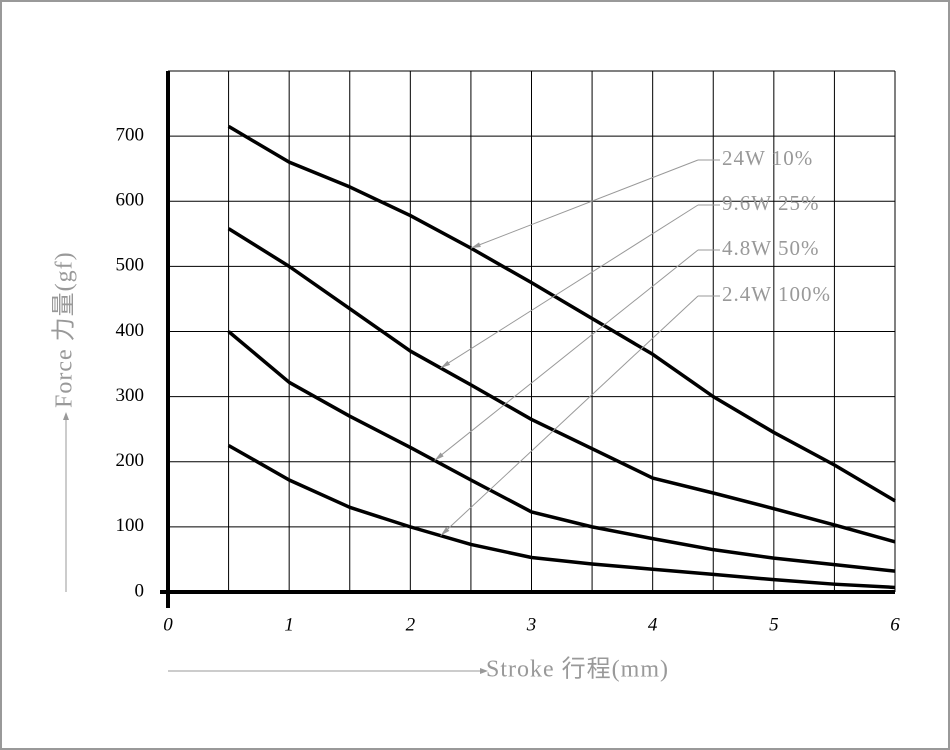  Describe the element at coordinates (774, 624) in the screenshot. I see `x-tick-label: 5` at that location.